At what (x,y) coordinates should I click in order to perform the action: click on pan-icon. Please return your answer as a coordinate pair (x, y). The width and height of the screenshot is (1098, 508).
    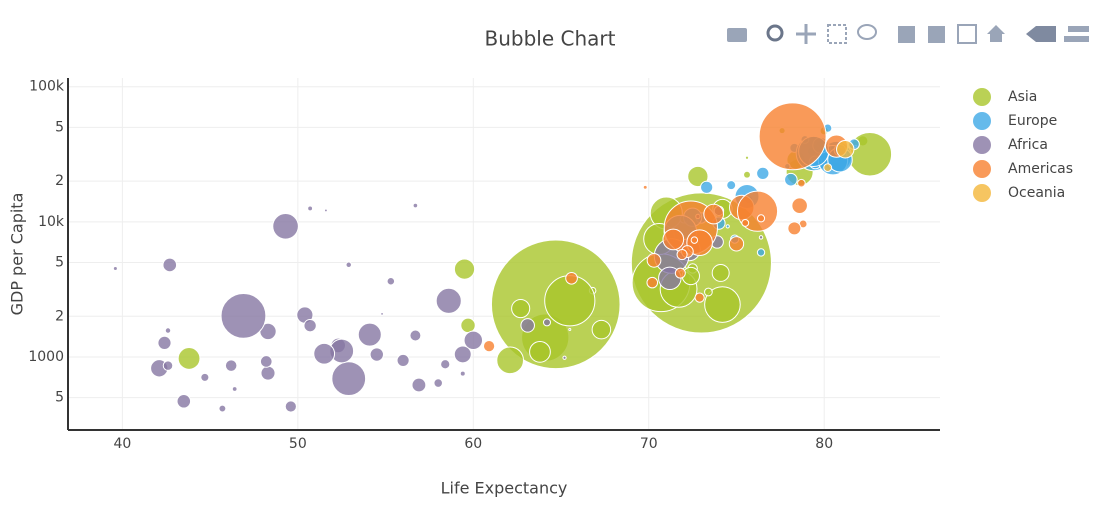
    Looking at the image, I should click on (806, 34).